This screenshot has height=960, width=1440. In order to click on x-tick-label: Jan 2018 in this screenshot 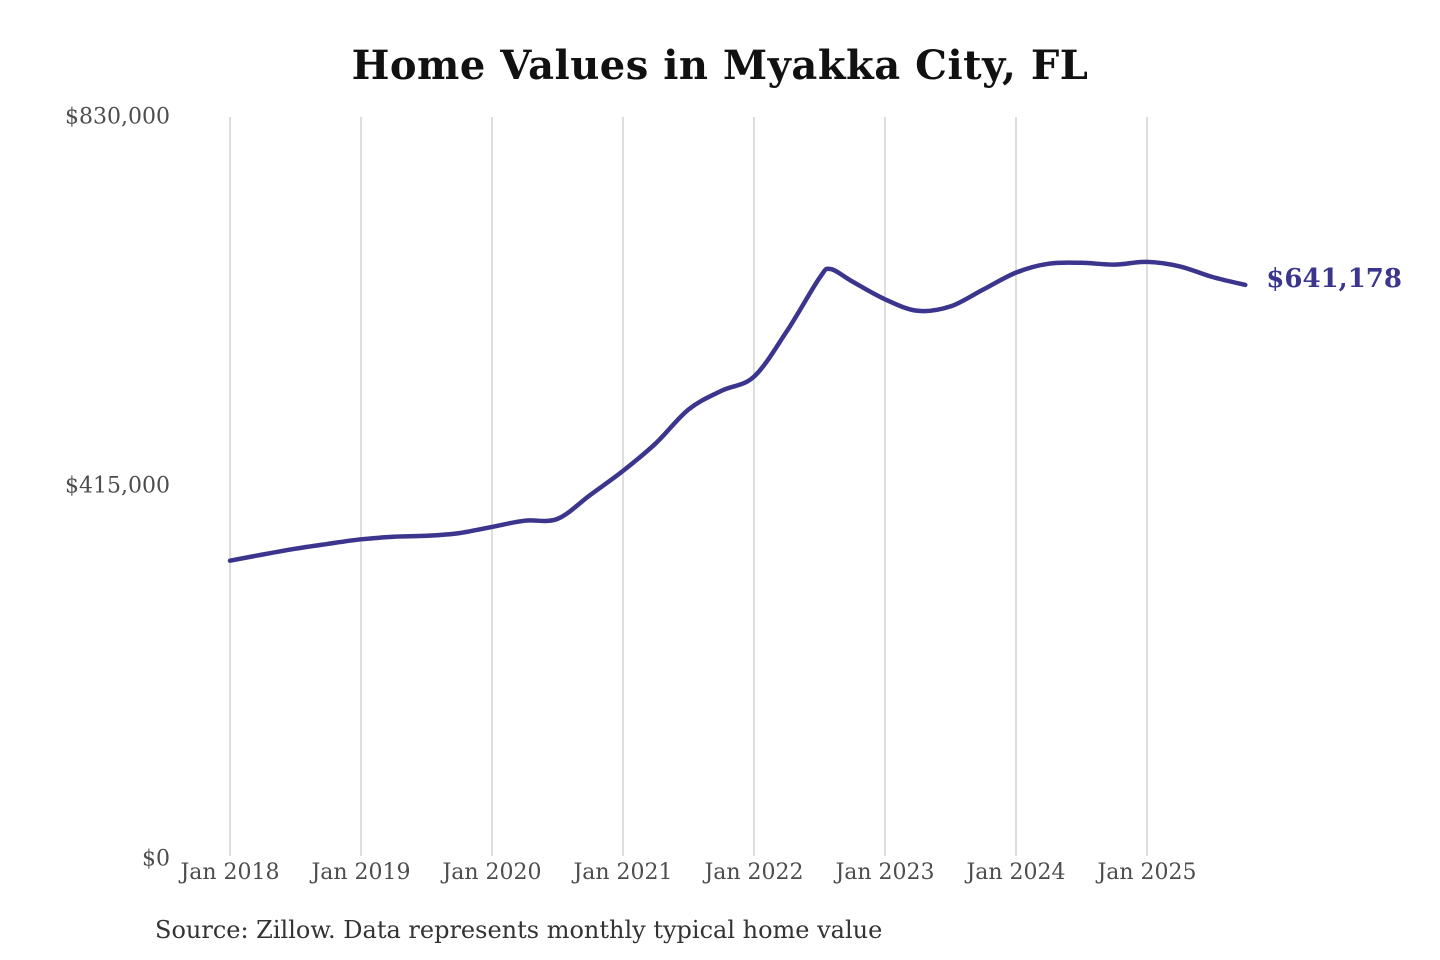, I will do `click(230, 872)`.